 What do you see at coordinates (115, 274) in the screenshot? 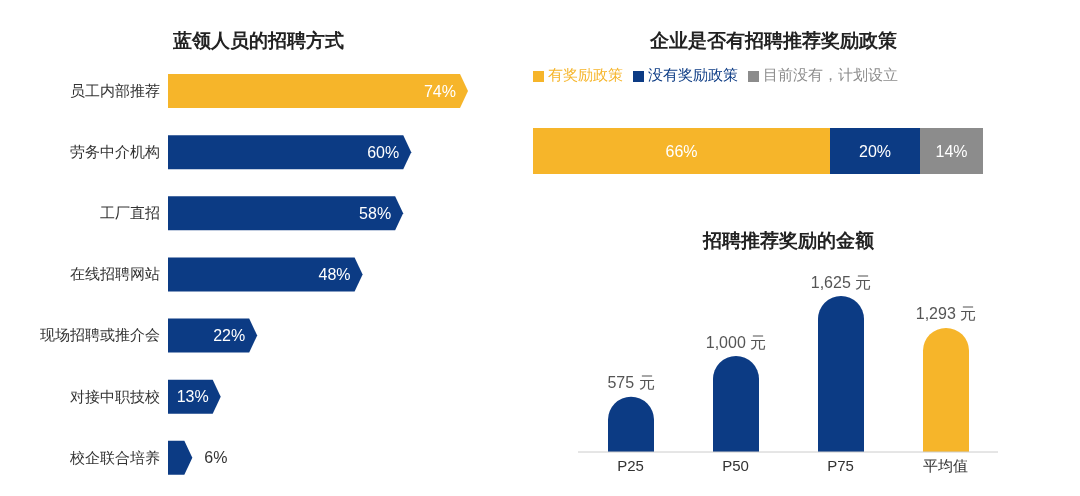
I see `y-tick-label: 在线招聘网站` at bounding box center [115, 274].